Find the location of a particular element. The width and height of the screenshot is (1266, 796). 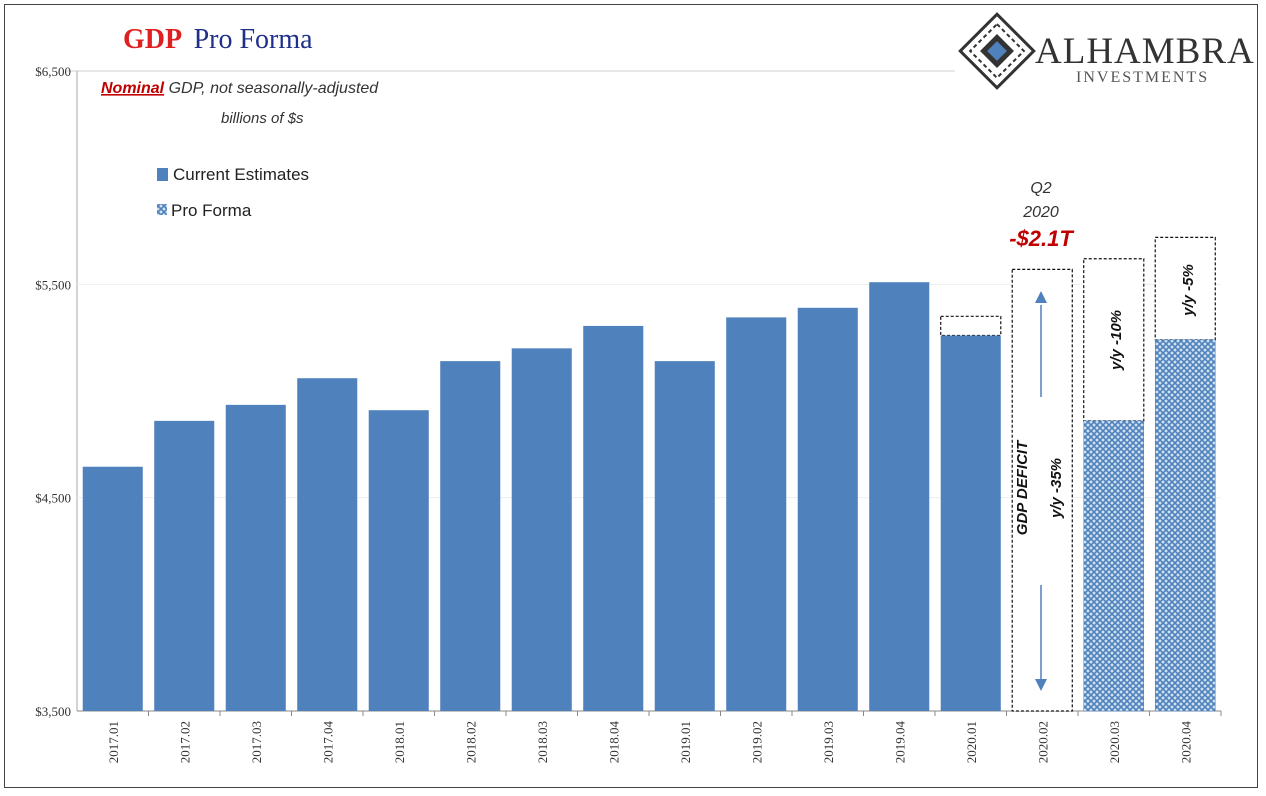

y-tick-label: $4,500 is located at coordinates (53, 498).